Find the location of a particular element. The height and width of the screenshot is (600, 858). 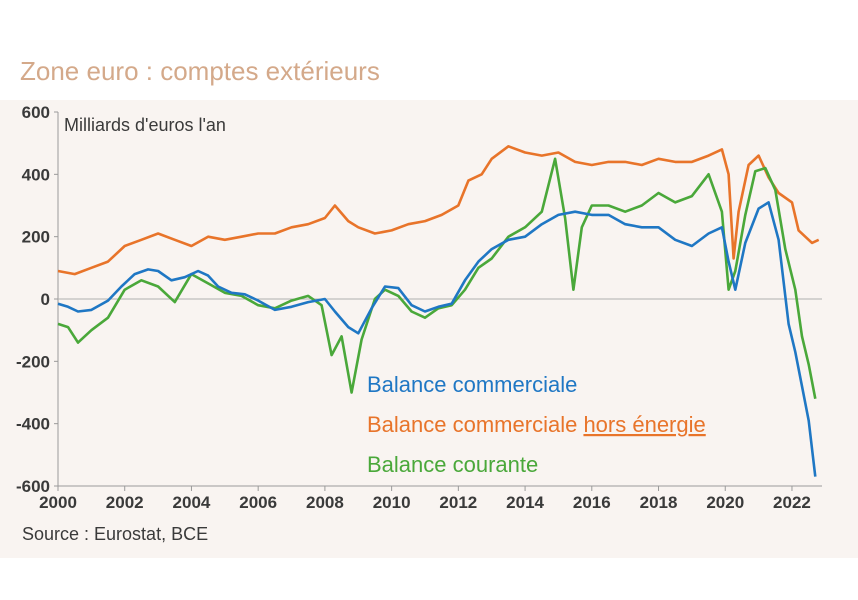

y-tick-label: 600 is located at coordinates (36, 112).